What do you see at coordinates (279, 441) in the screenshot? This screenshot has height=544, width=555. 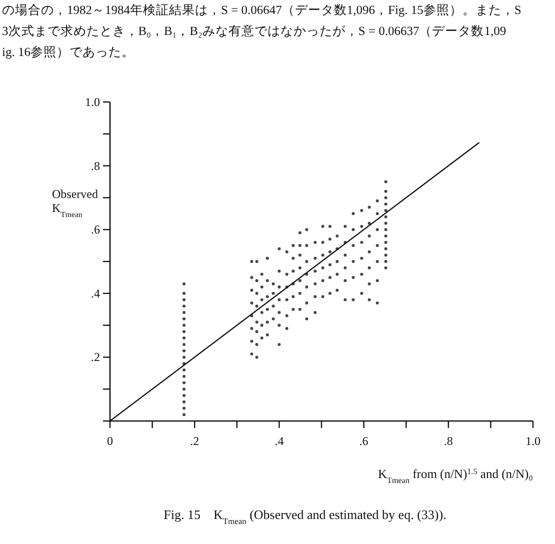 I see `xtick: .4` at bounding box center [279, 441].